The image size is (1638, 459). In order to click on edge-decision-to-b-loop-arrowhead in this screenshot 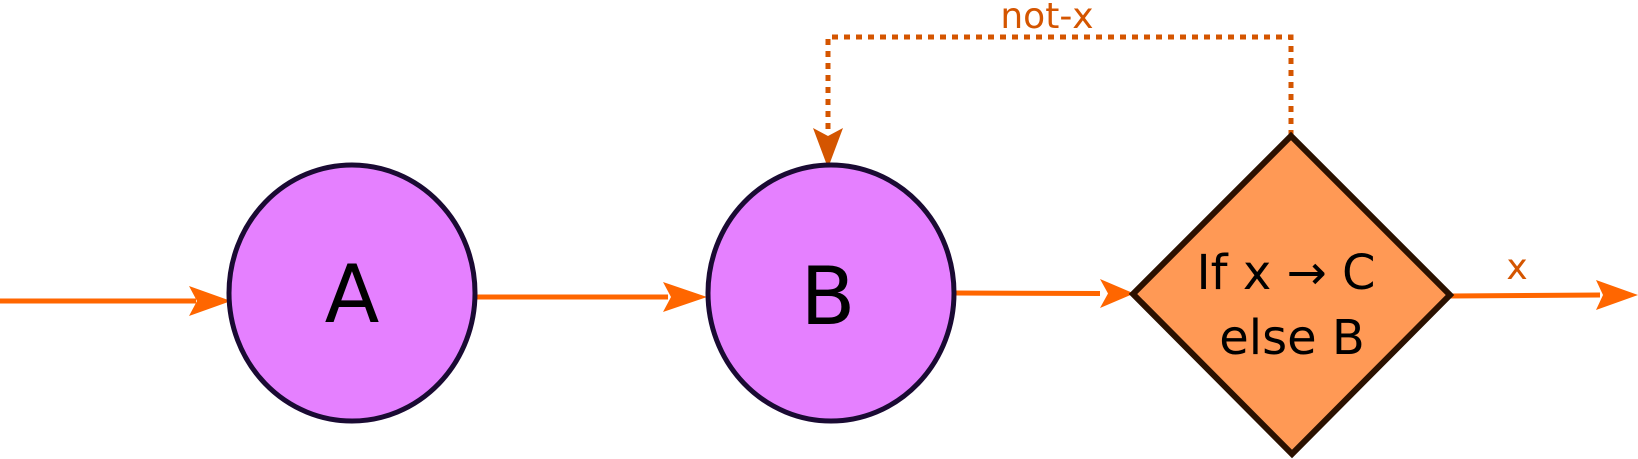, I will do `click(828, 148)`.